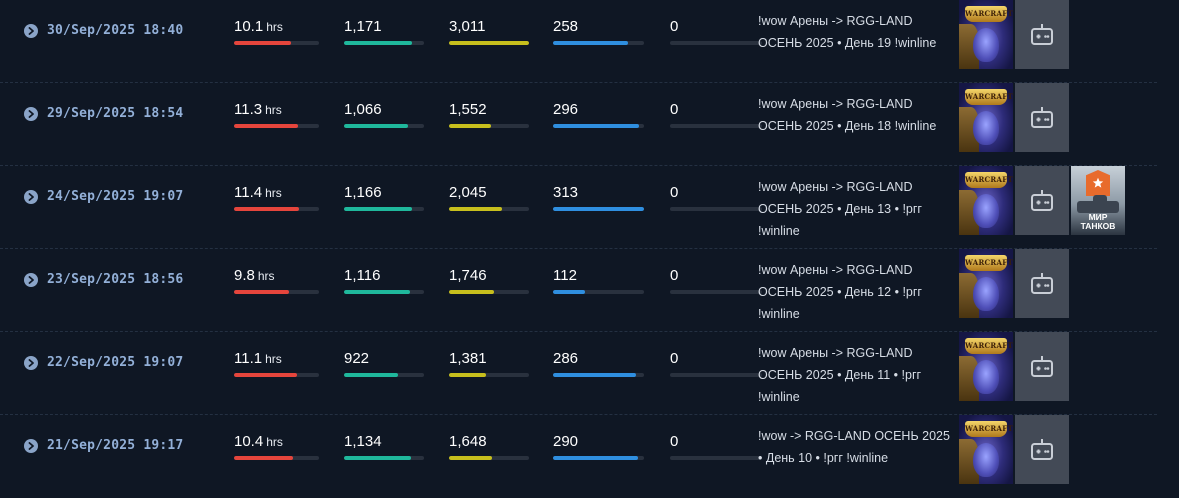  I want to click on hours-value: 10.1, so click(249, 26).